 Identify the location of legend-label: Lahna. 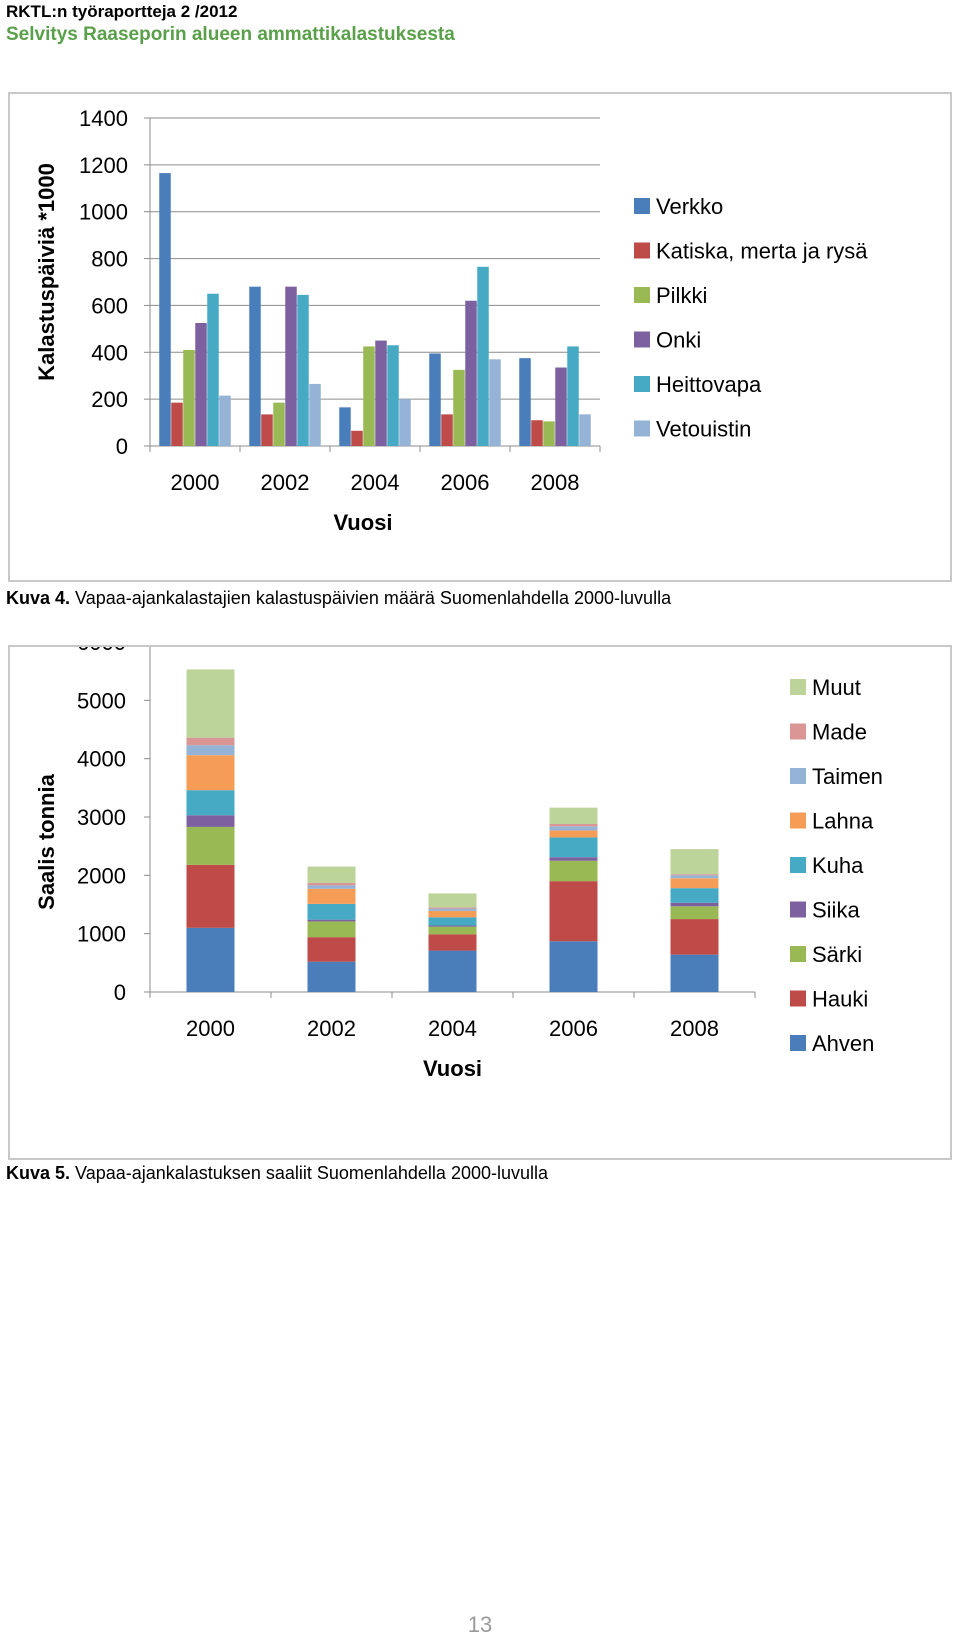
(843, 821).